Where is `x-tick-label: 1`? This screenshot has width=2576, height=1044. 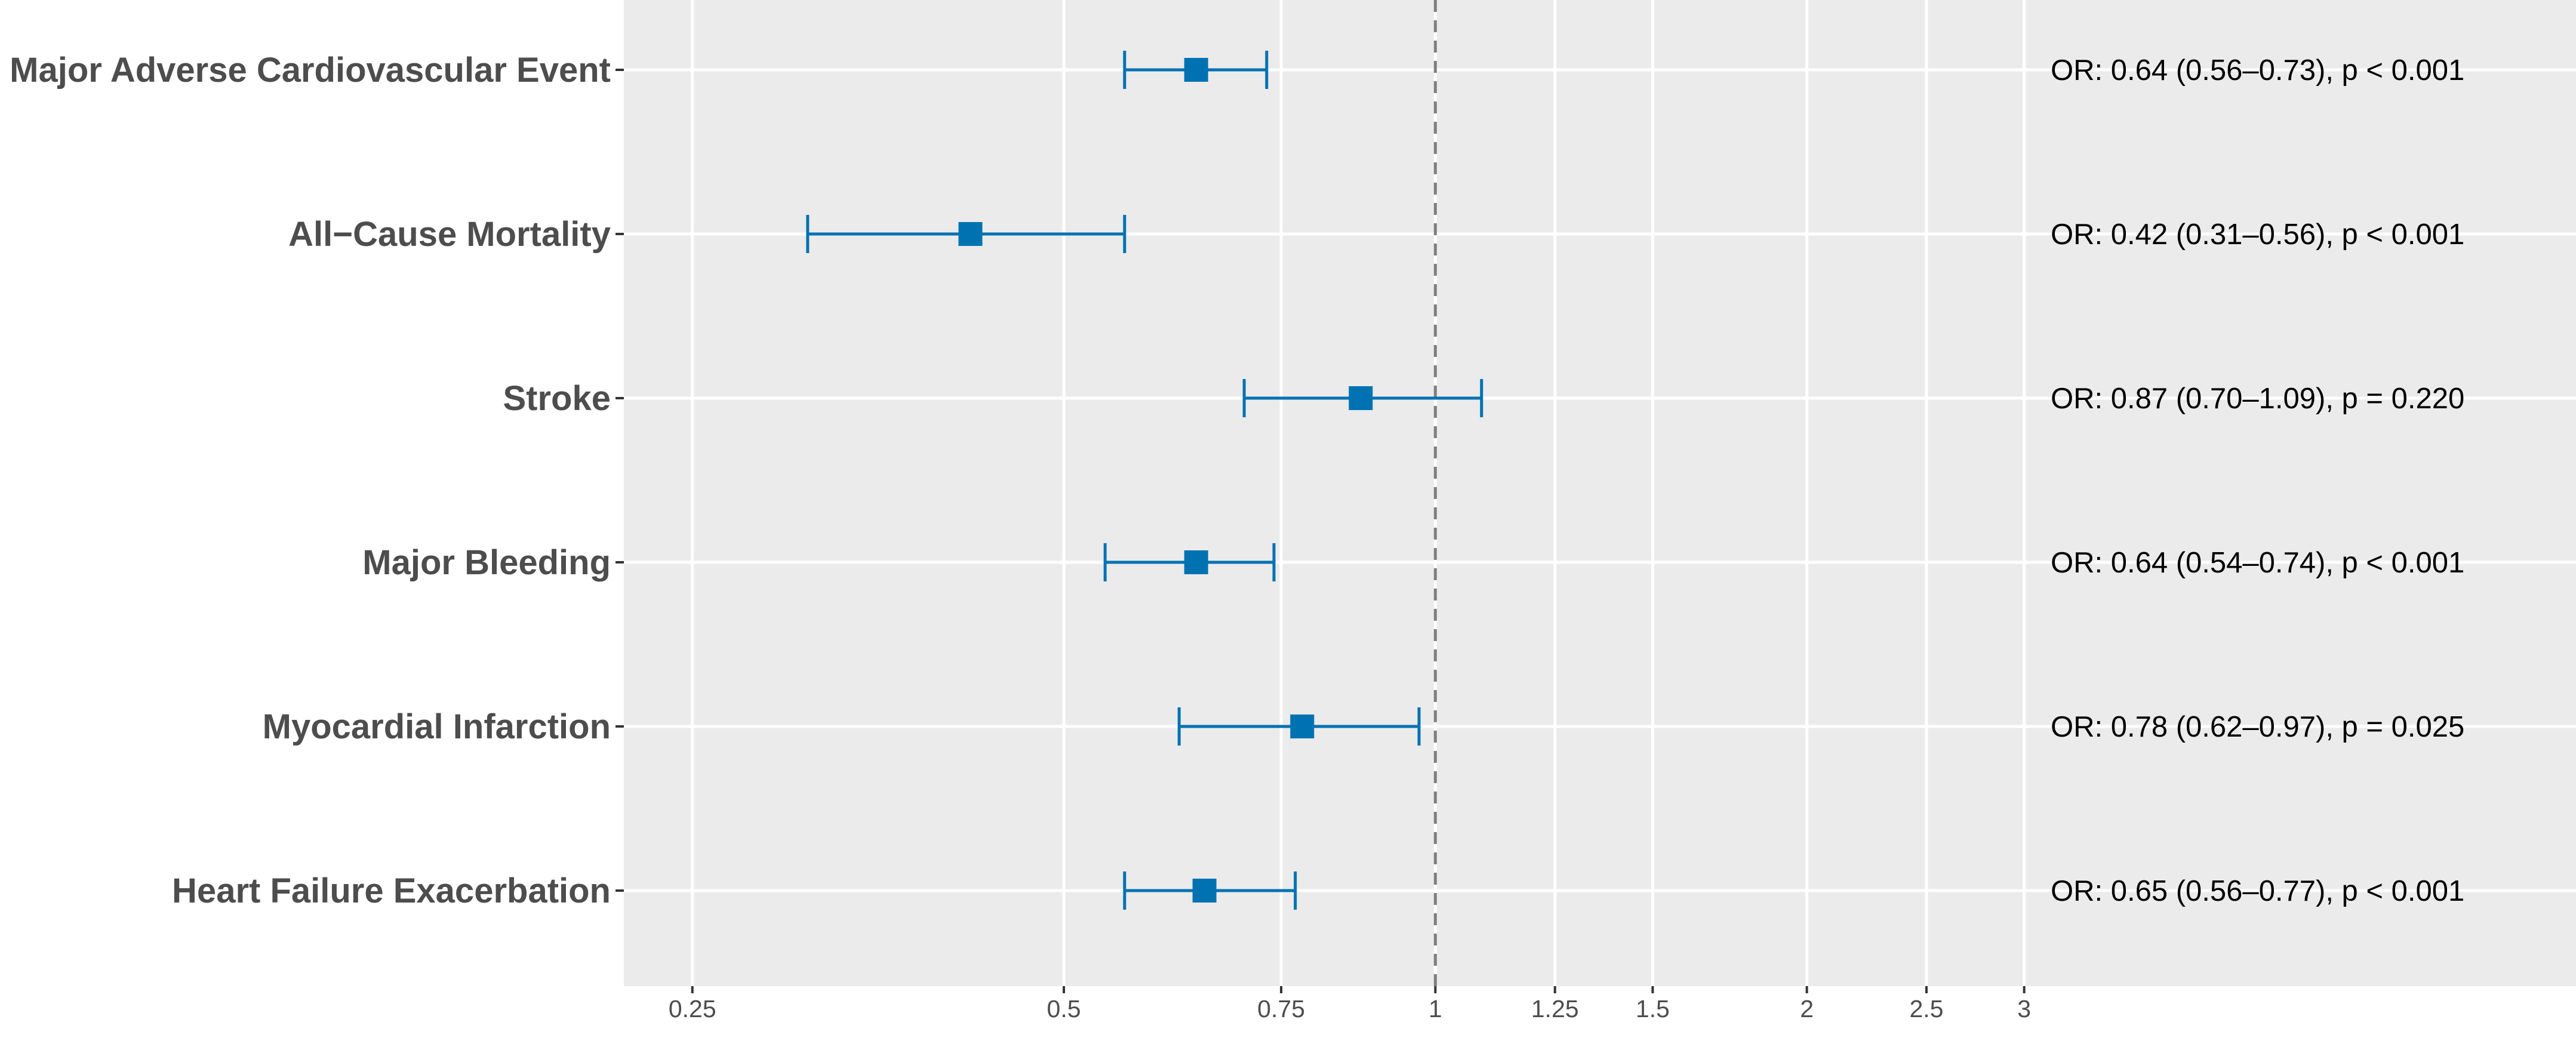 x-tick-label: 1 is located at coordinates (1435, 1009).